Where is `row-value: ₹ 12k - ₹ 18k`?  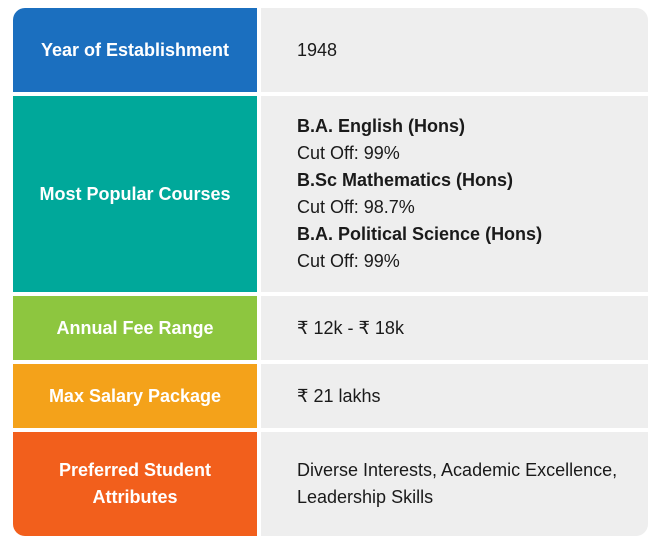 row-value: ₹ 12k - ₹ 18k is located at coordinates (454, 328).